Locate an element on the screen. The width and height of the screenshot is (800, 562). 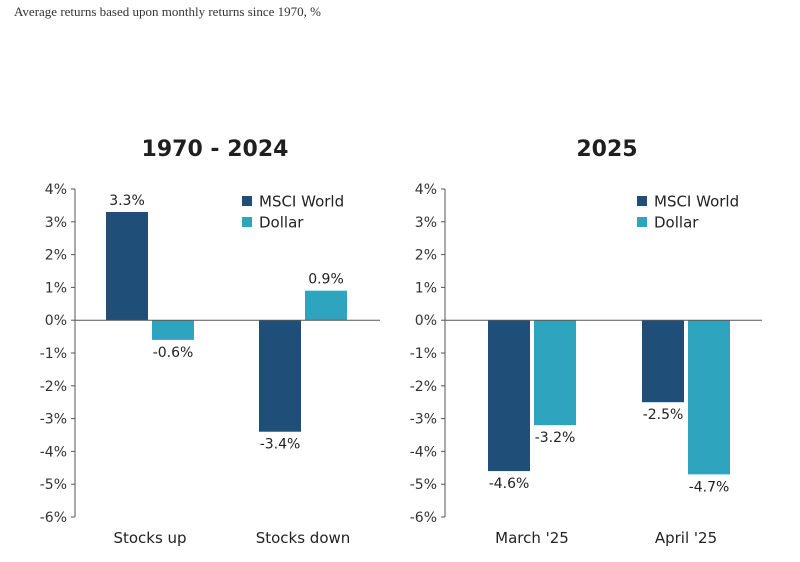
panel-2-category-label: March '25 is located at coordinates (532, 538).